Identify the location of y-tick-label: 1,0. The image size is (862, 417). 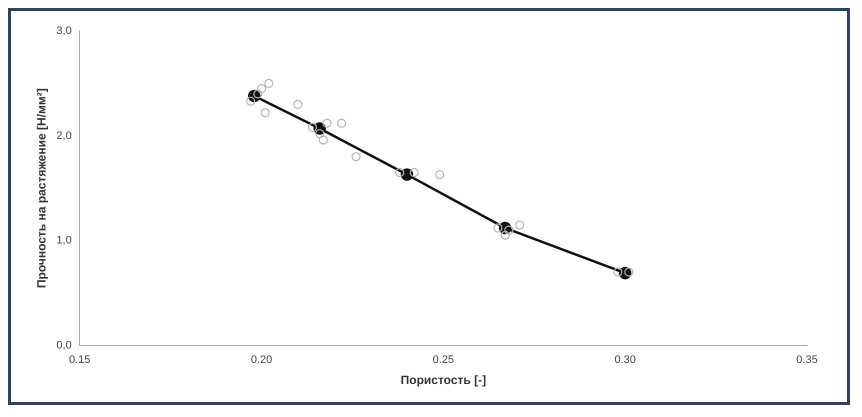
(64, 240).